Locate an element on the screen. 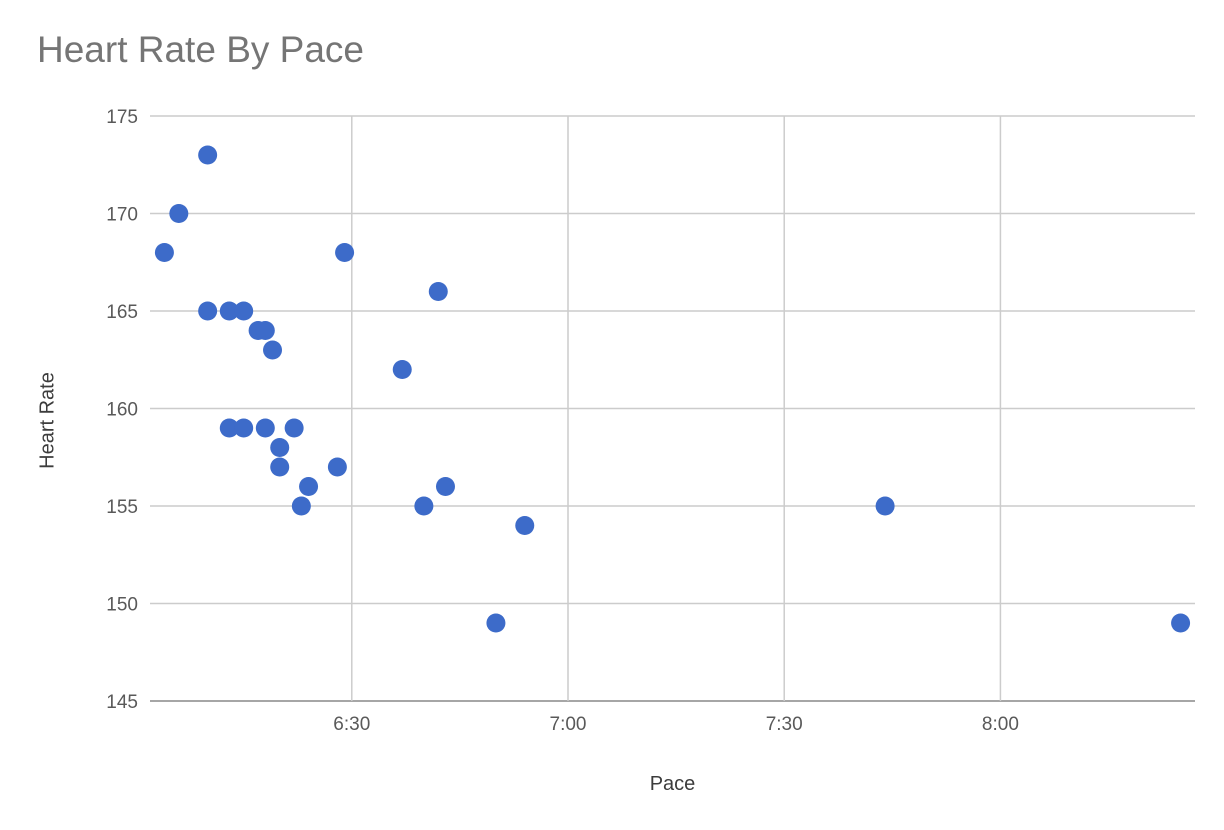  x-tick-label: 7:30 is located at coordinates (784, 724).